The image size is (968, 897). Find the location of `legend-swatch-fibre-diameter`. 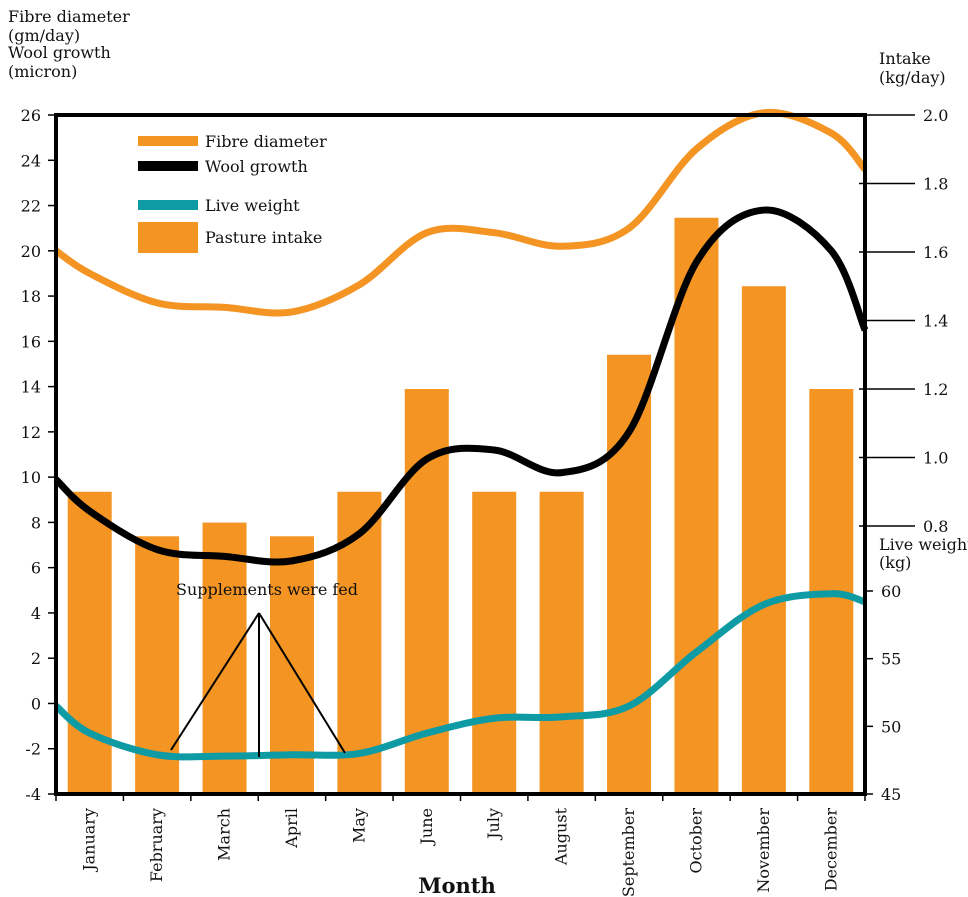

legend-swatch-fibre-diameter is located at coordinates (168, 141).